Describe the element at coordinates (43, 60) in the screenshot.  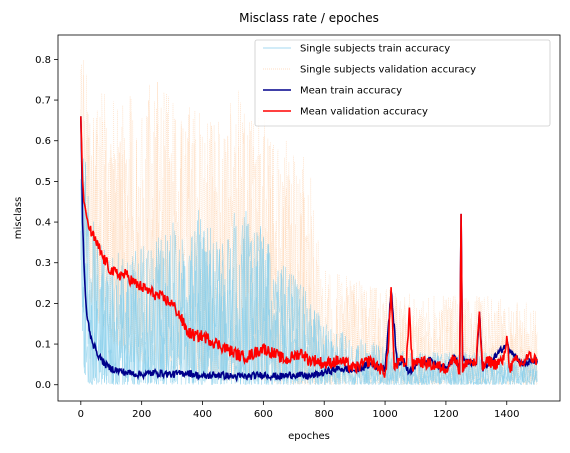
I see `y-tick-label: 0.8` at that location.